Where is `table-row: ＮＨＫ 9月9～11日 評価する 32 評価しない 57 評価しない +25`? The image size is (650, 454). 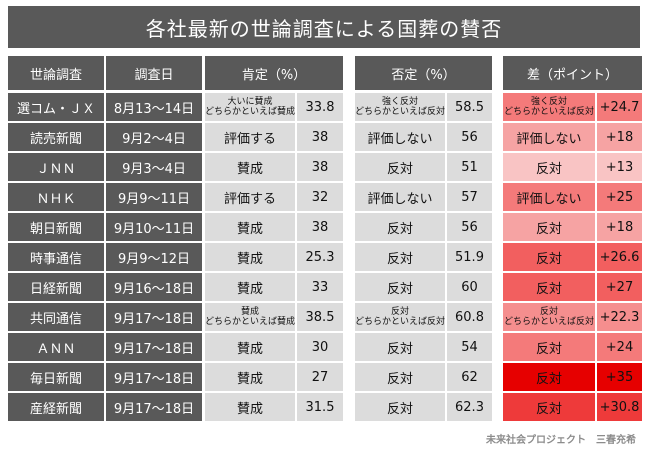
table-row: ＮＨＫ 9月9～11日 評価する 32 評価しない 57 評価しない +25 is located at coordinates (325, 197).